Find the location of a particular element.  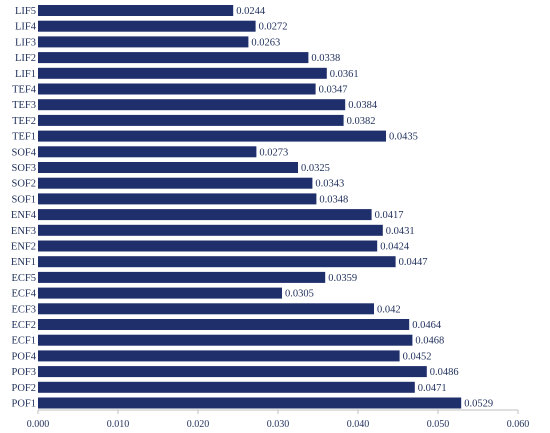

bar-enf3 is located at coordinates (210, 230).